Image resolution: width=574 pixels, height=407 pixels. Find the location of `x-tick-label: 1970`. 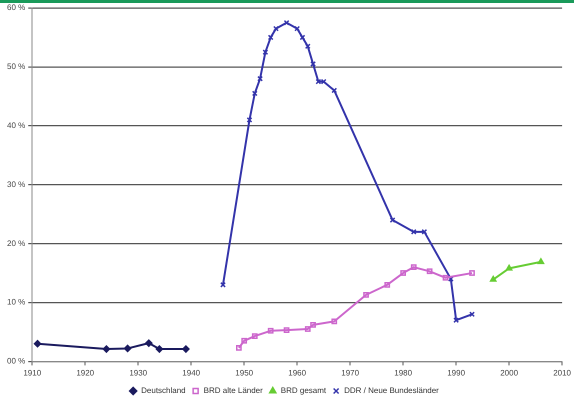

x-tick-label: 1970 is located at coordinates (350, 373).